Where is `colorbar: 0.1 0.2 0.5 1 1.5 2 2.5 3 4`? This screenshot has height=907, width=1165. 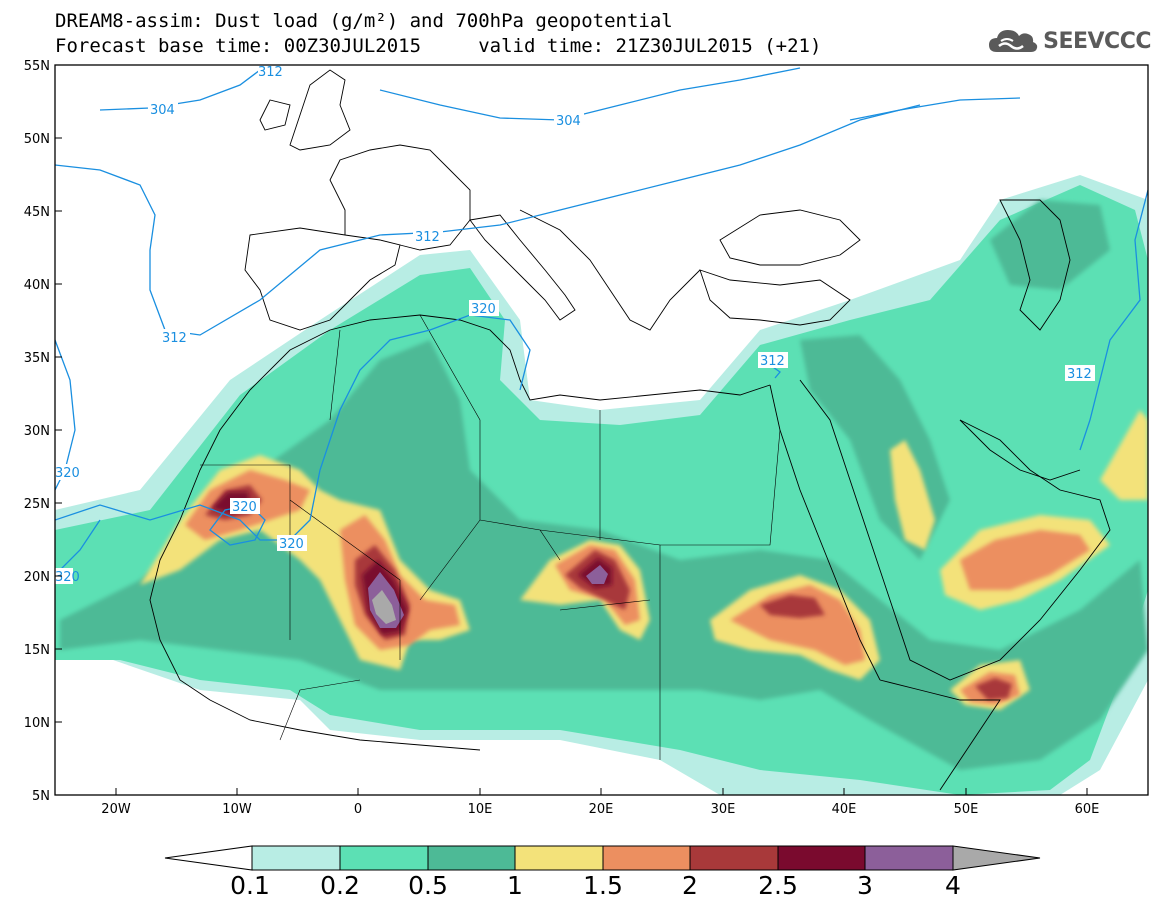 colorbar: 0.1 0.2 0.5 1 1.5 2 2.5 3 4 is located at coordinates (602, 872).